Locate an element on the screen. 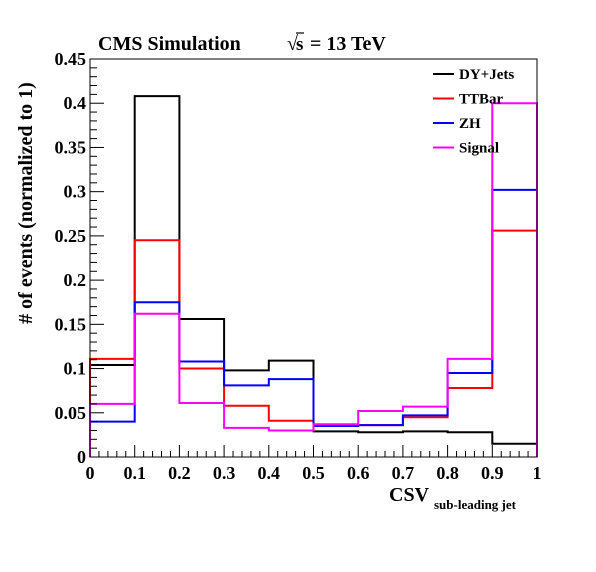 The height and width of the screenshot is (572, 596). x-tick-label: 0.3 is located at coordinates (224, 473).